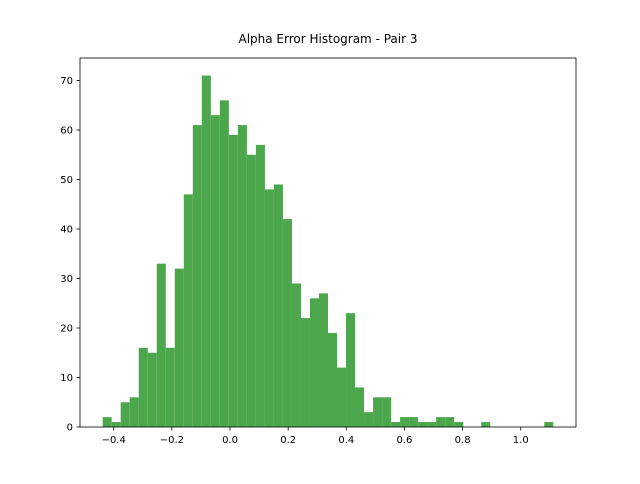  I want to click on chart-title: Alpha Error Histogram - Pair 3, so click(328, 39).